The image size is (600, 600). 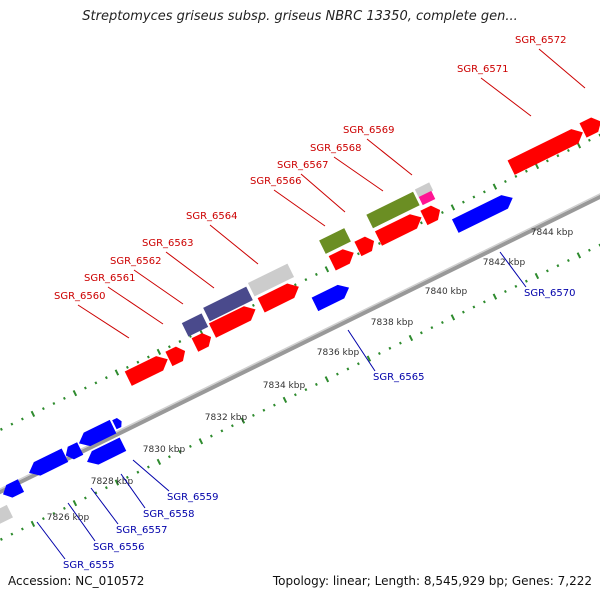 I want to click on gene-arrow-sgr-6568b, so click(x=364, y=246).